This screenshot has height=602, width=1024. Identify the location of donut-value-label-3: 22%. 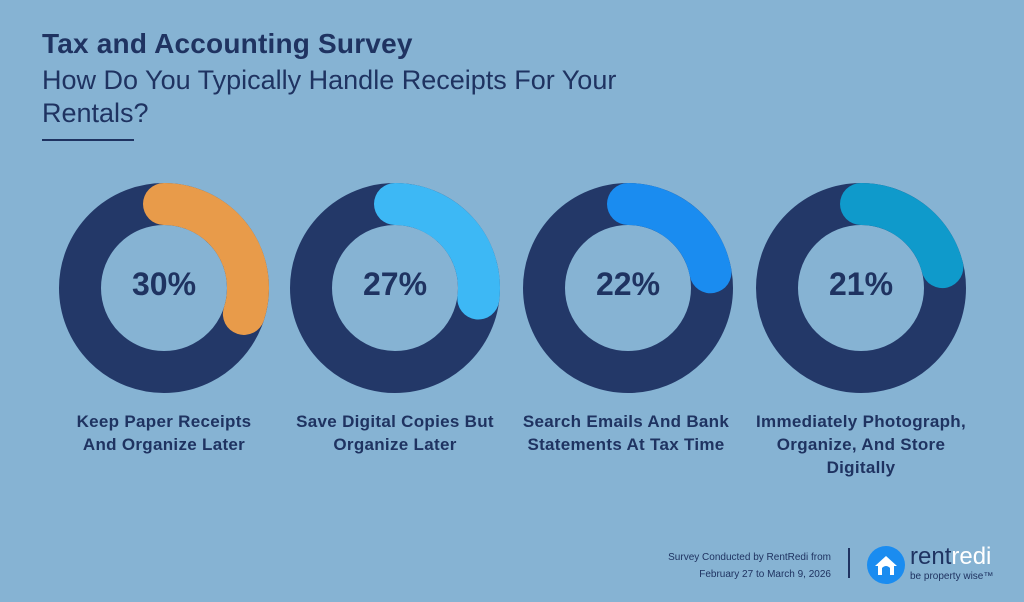
(628, 284).